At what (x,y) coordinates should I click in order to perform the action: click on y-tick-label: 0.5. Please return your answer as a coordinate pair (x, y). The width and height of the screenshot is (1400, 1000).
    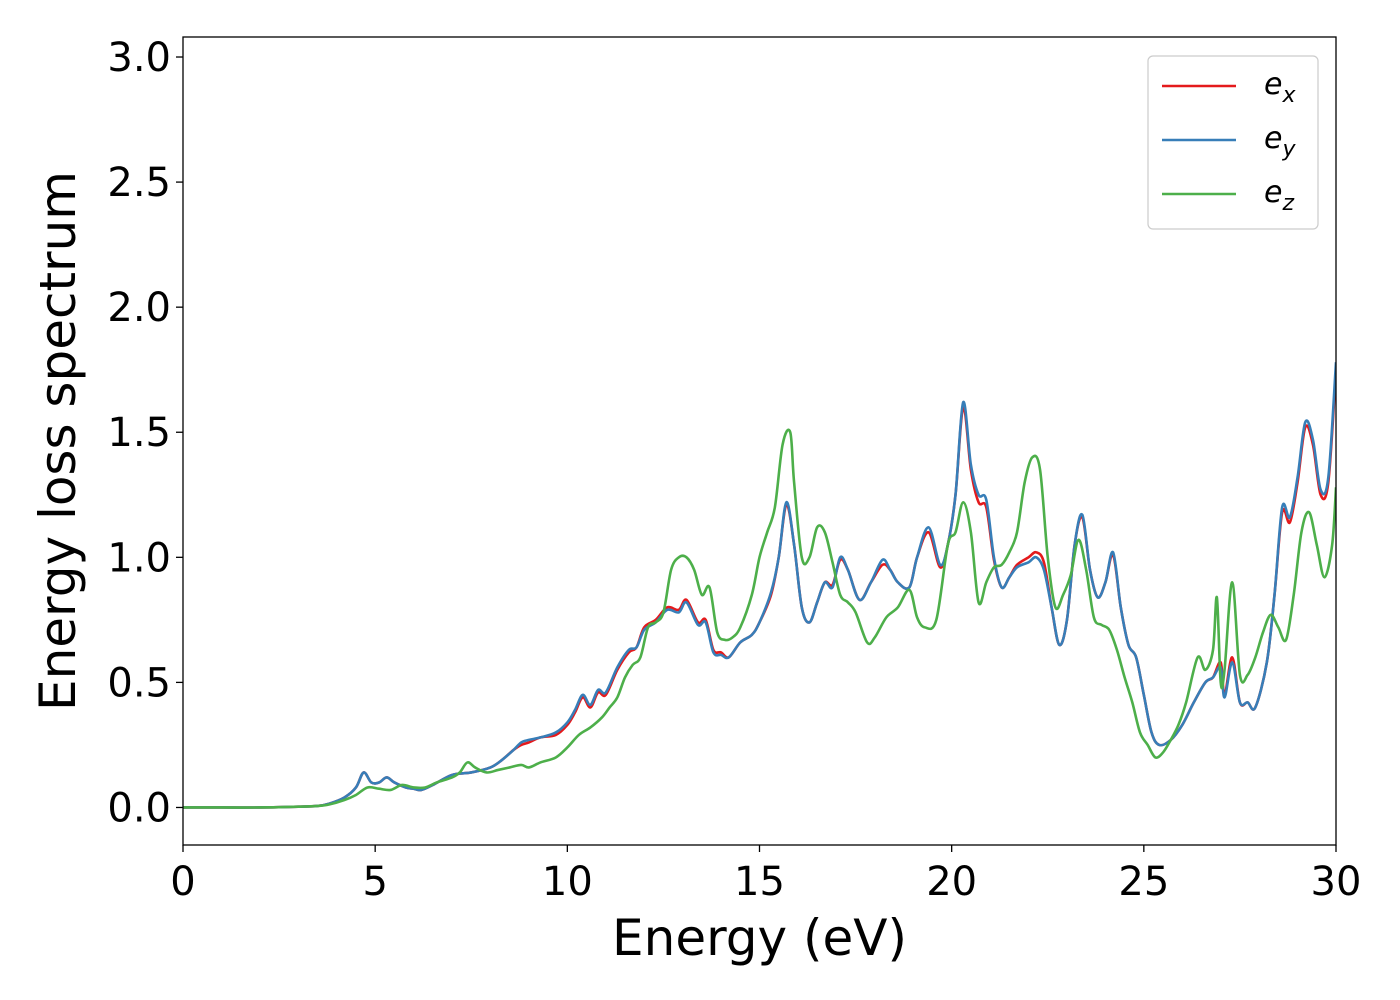
    Looking at the image, I should click on (139, 683).